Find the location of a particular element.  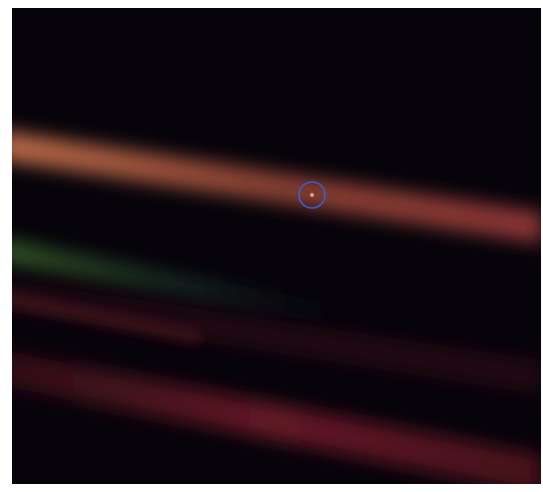

sunbeam-green is located at coordinates (186, 285).